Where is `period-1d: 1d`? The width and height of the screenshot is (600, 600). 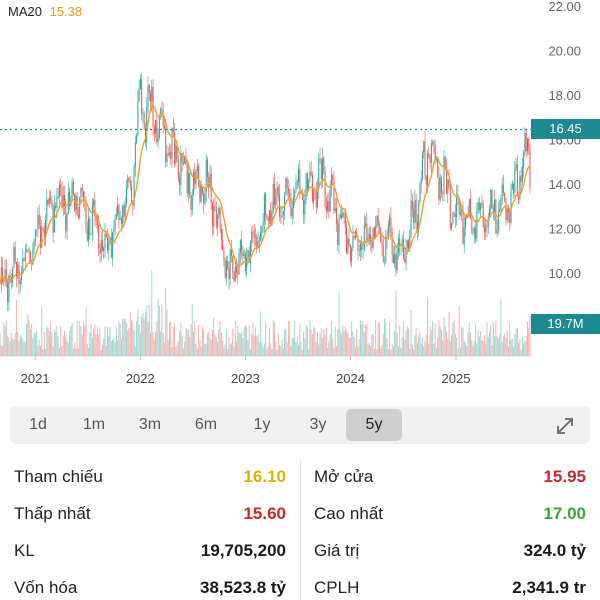
period-1d: 1d is located at coordinates (38, 424).